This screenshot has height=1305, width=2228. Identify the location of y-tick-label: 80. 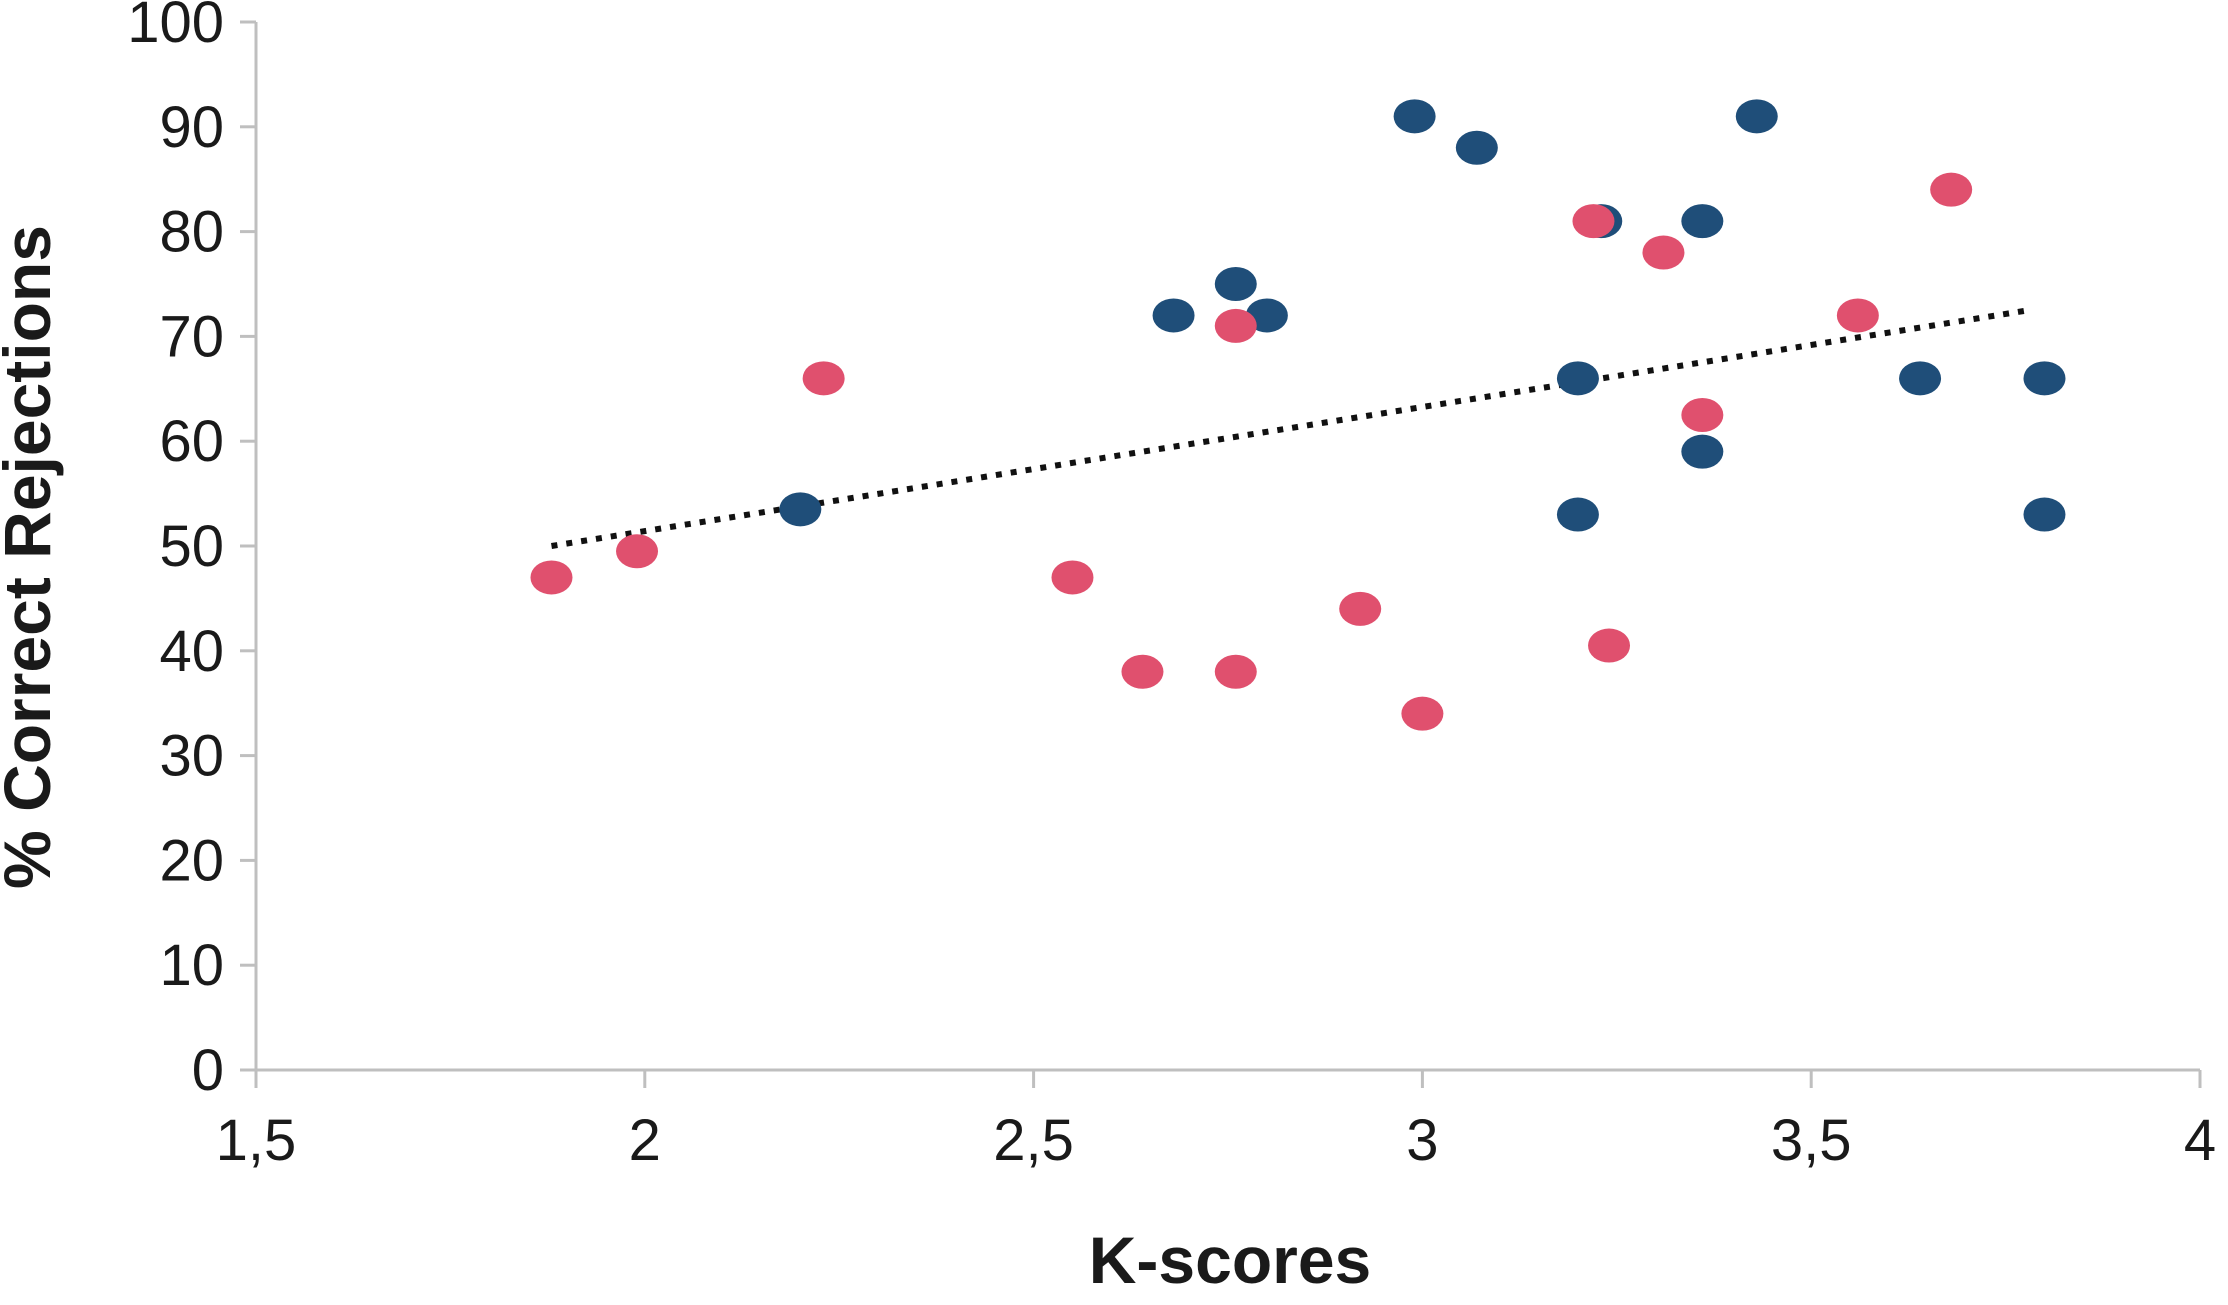
(191, 232).